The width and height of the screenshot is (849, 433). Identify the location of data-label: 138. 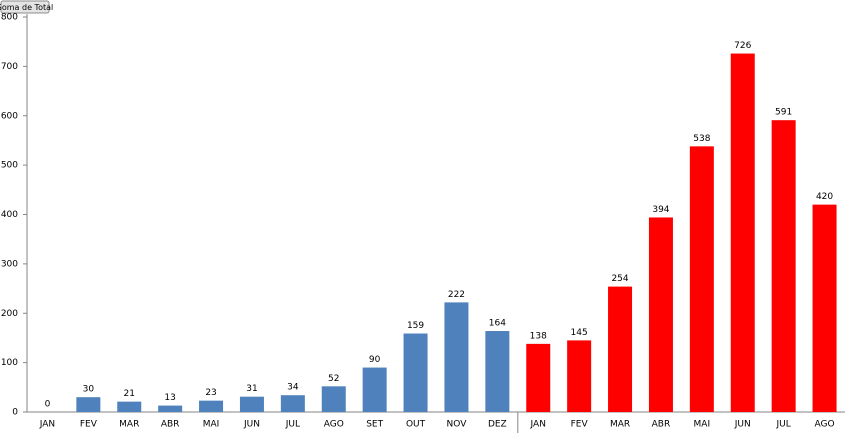
(538, 336).